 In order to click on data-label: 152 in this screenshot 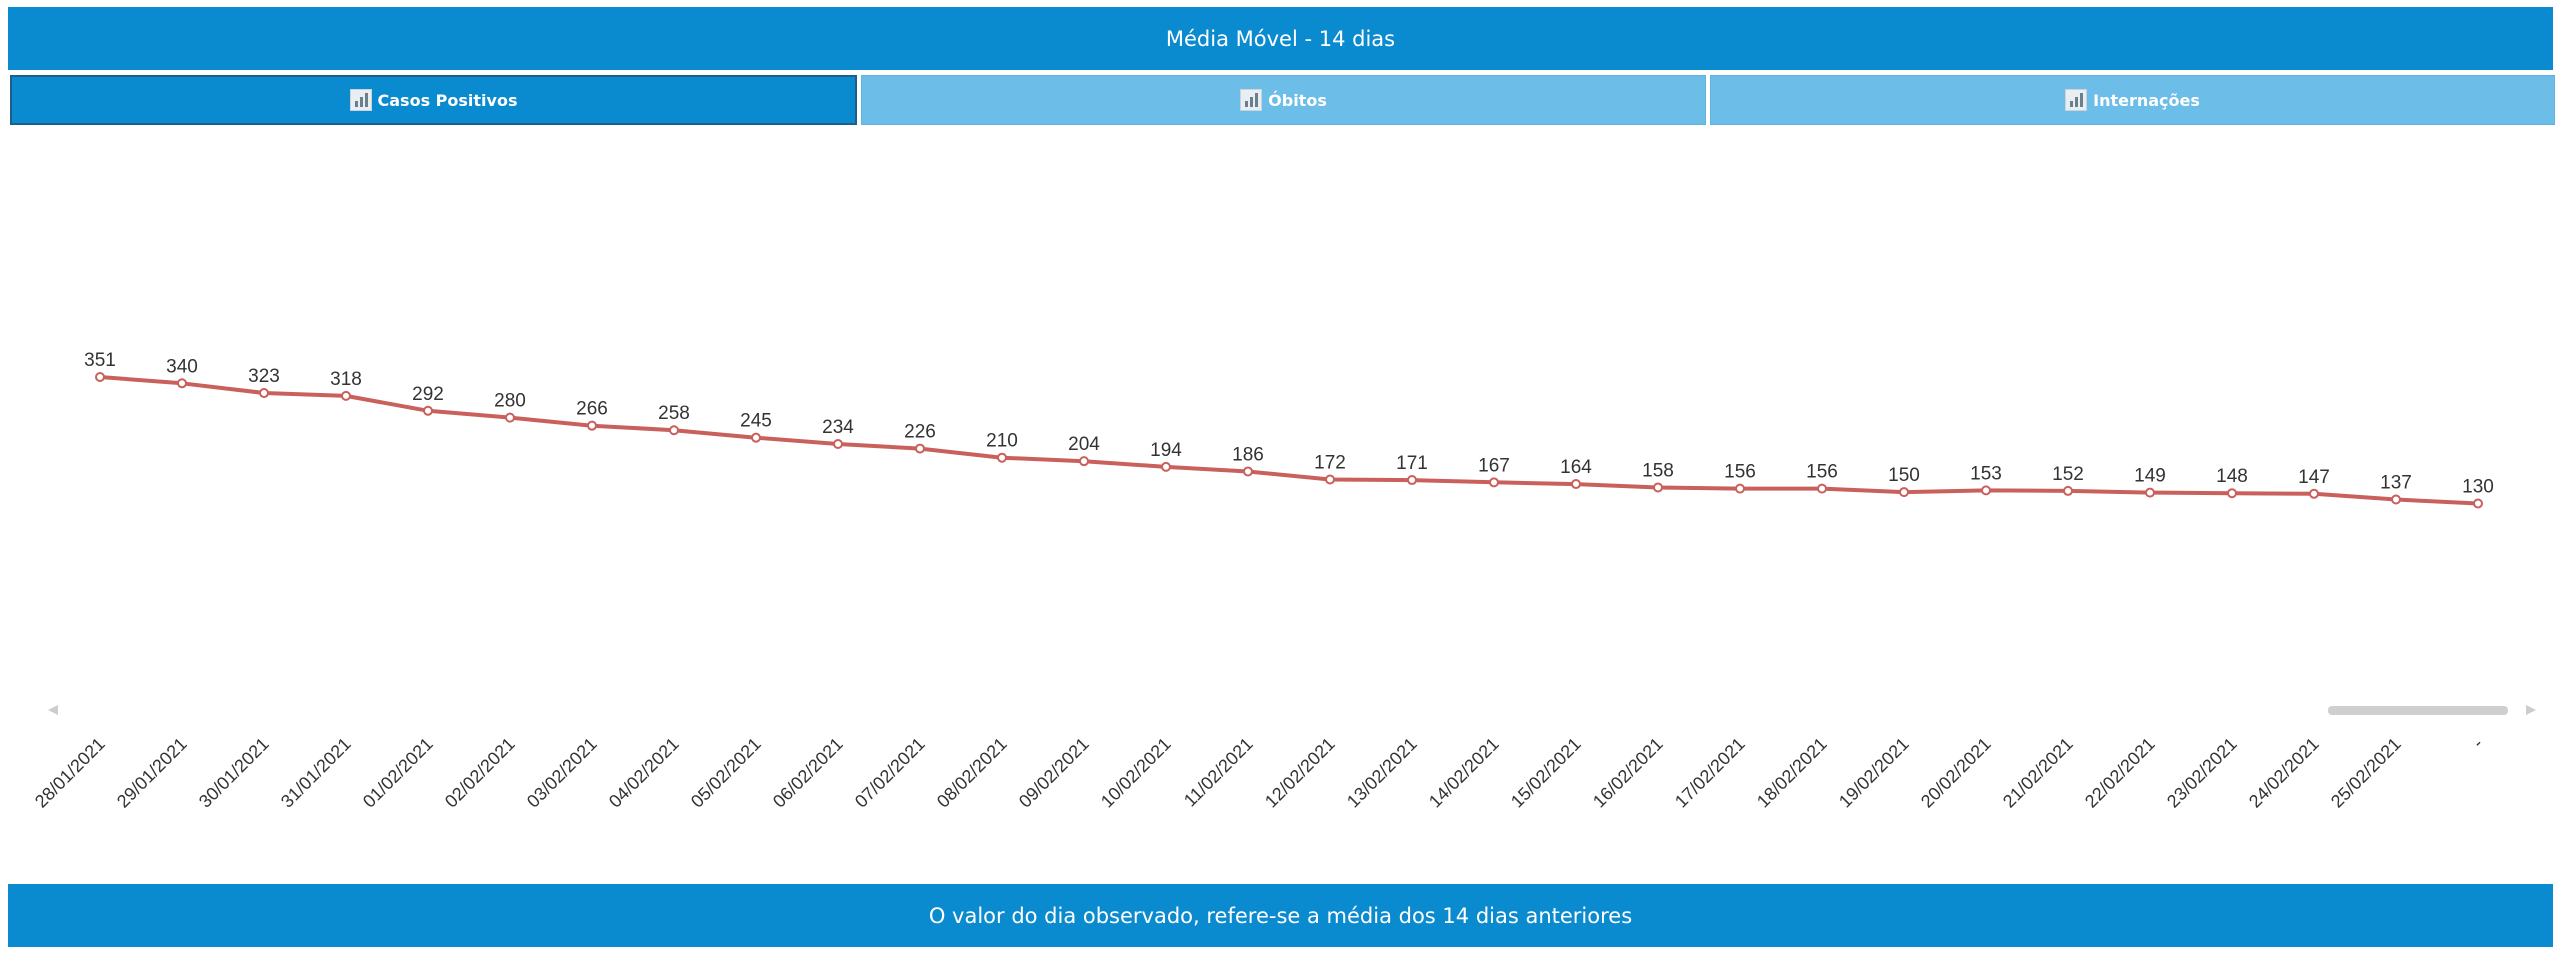, I will do `click(2068, 474)`.